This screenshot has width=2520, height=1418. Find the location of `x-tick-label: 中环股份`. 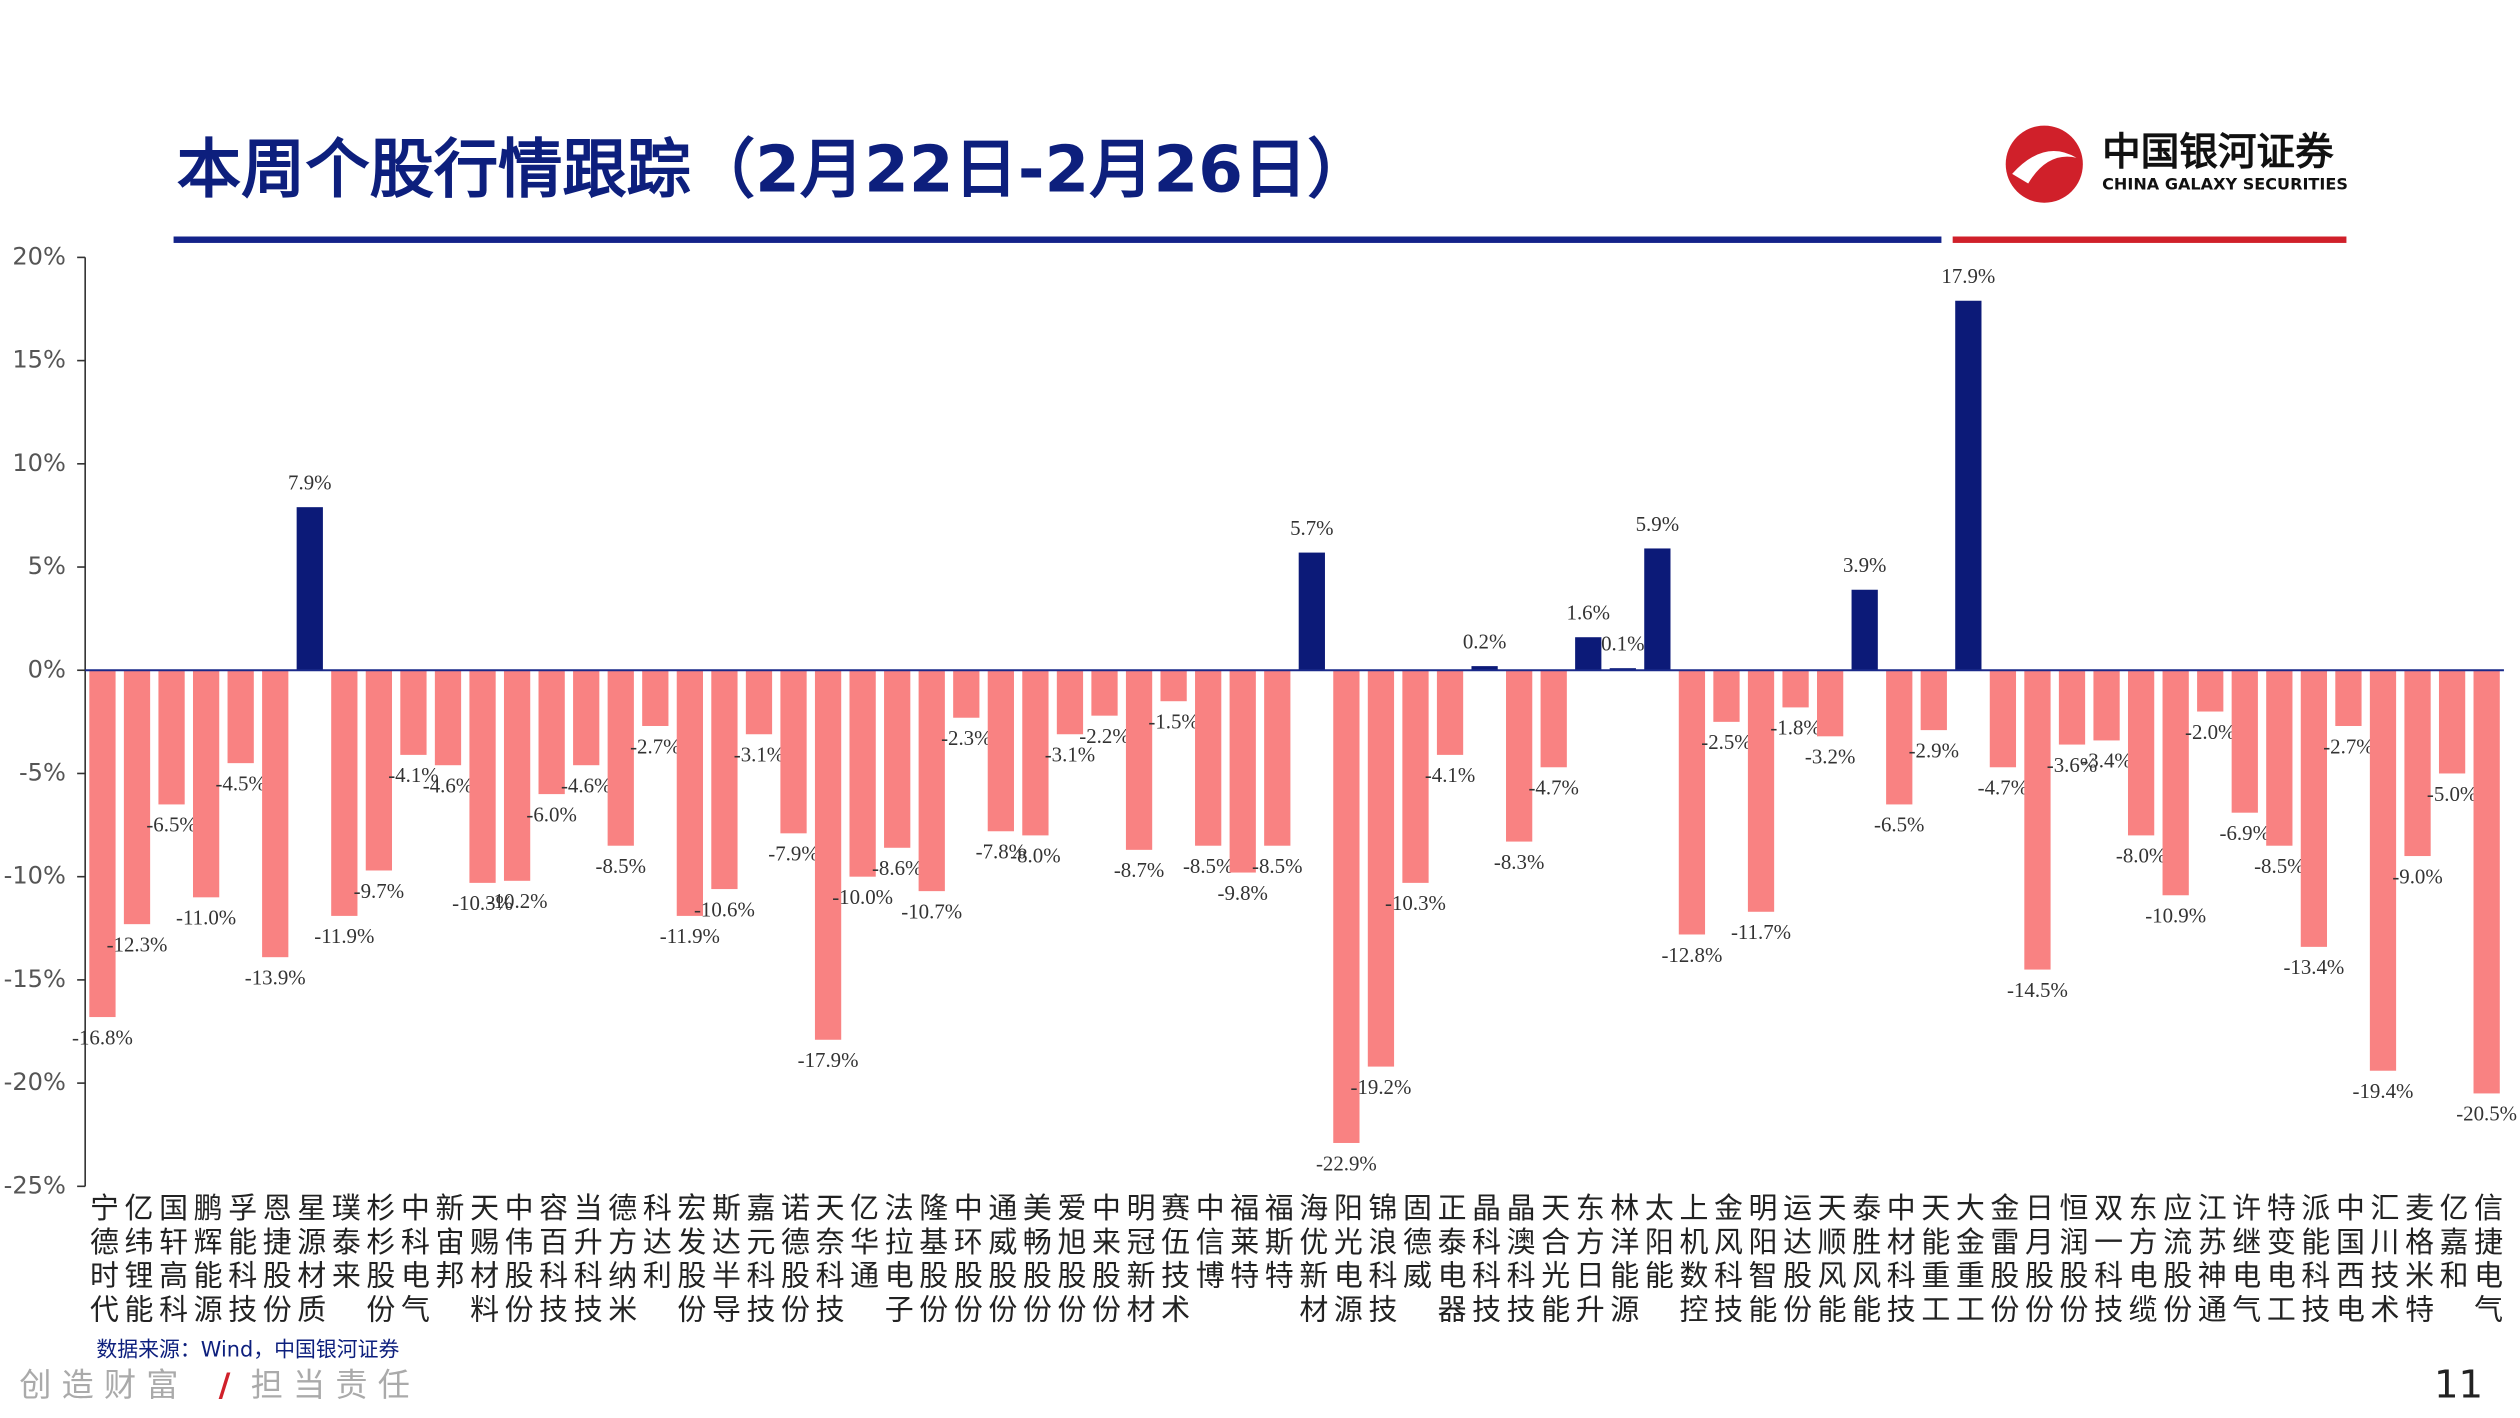

x-tick-label: 中环股份 is located at coordinates (966, 1260).